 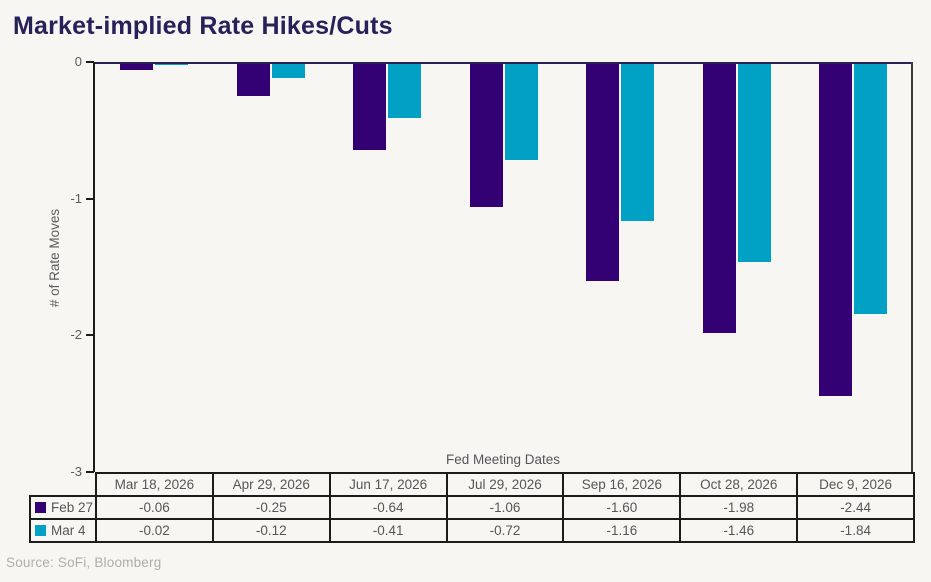 What do you see at coordinates (856, 530) in the screenshot?
I see `table-value-cell: -1.84` at bounding box center [856, 530].